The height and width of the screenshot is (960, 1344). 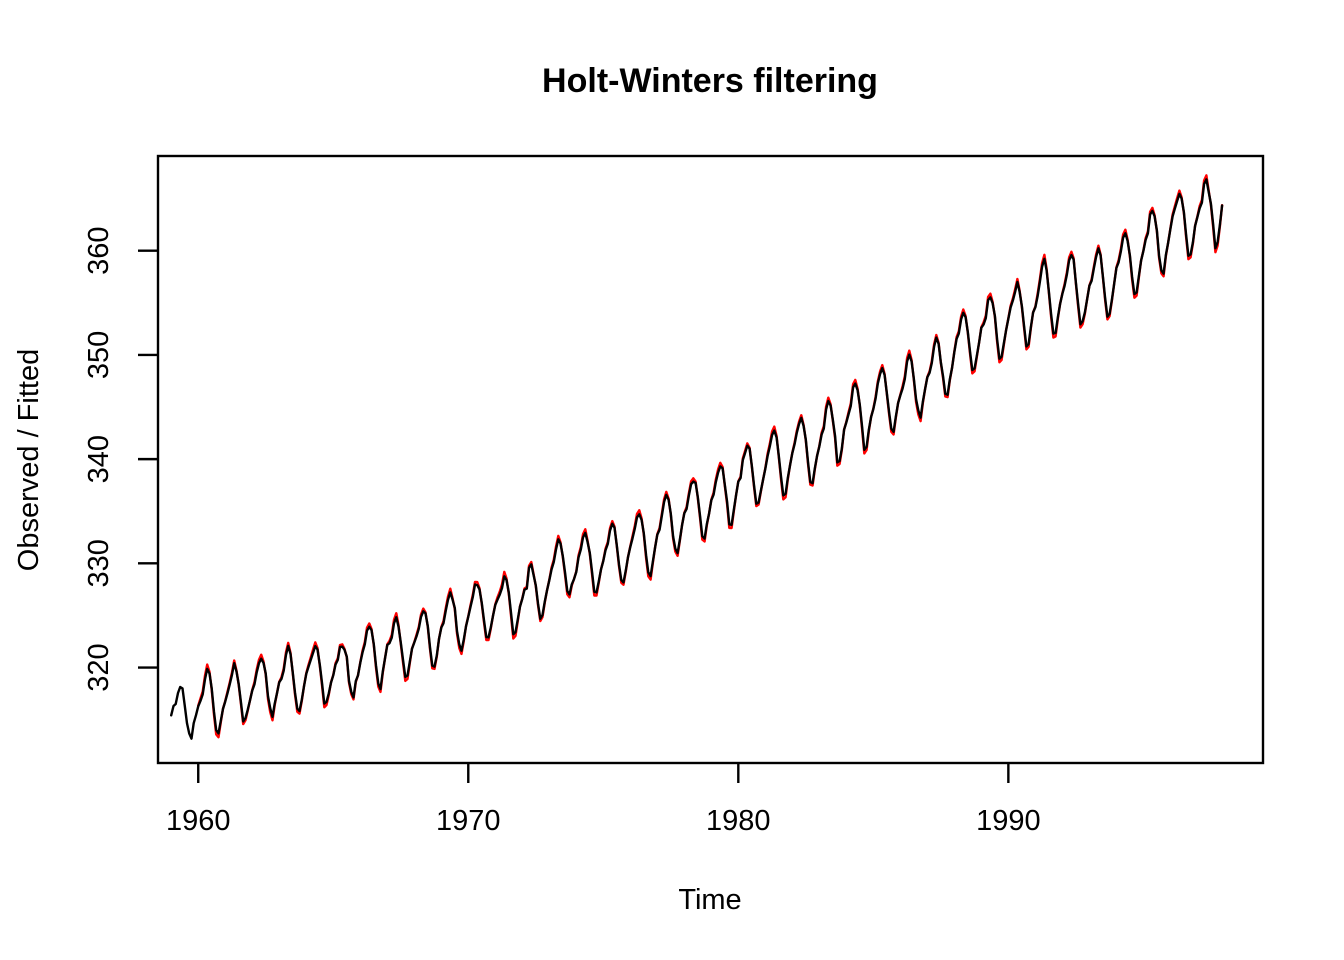 What do you see at coordinates (99, 667) in the screenshot?
I see `y-tick-label: 320` at bounding box center [99, 667].